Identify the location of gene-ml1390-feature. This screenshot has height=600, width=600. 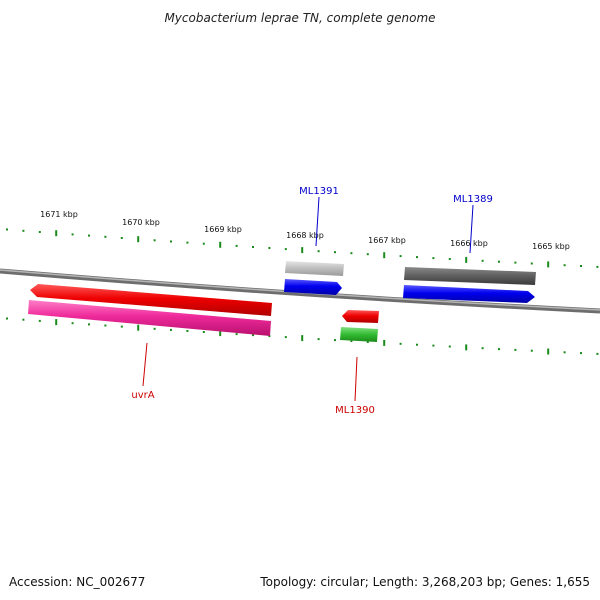
(359, 334).